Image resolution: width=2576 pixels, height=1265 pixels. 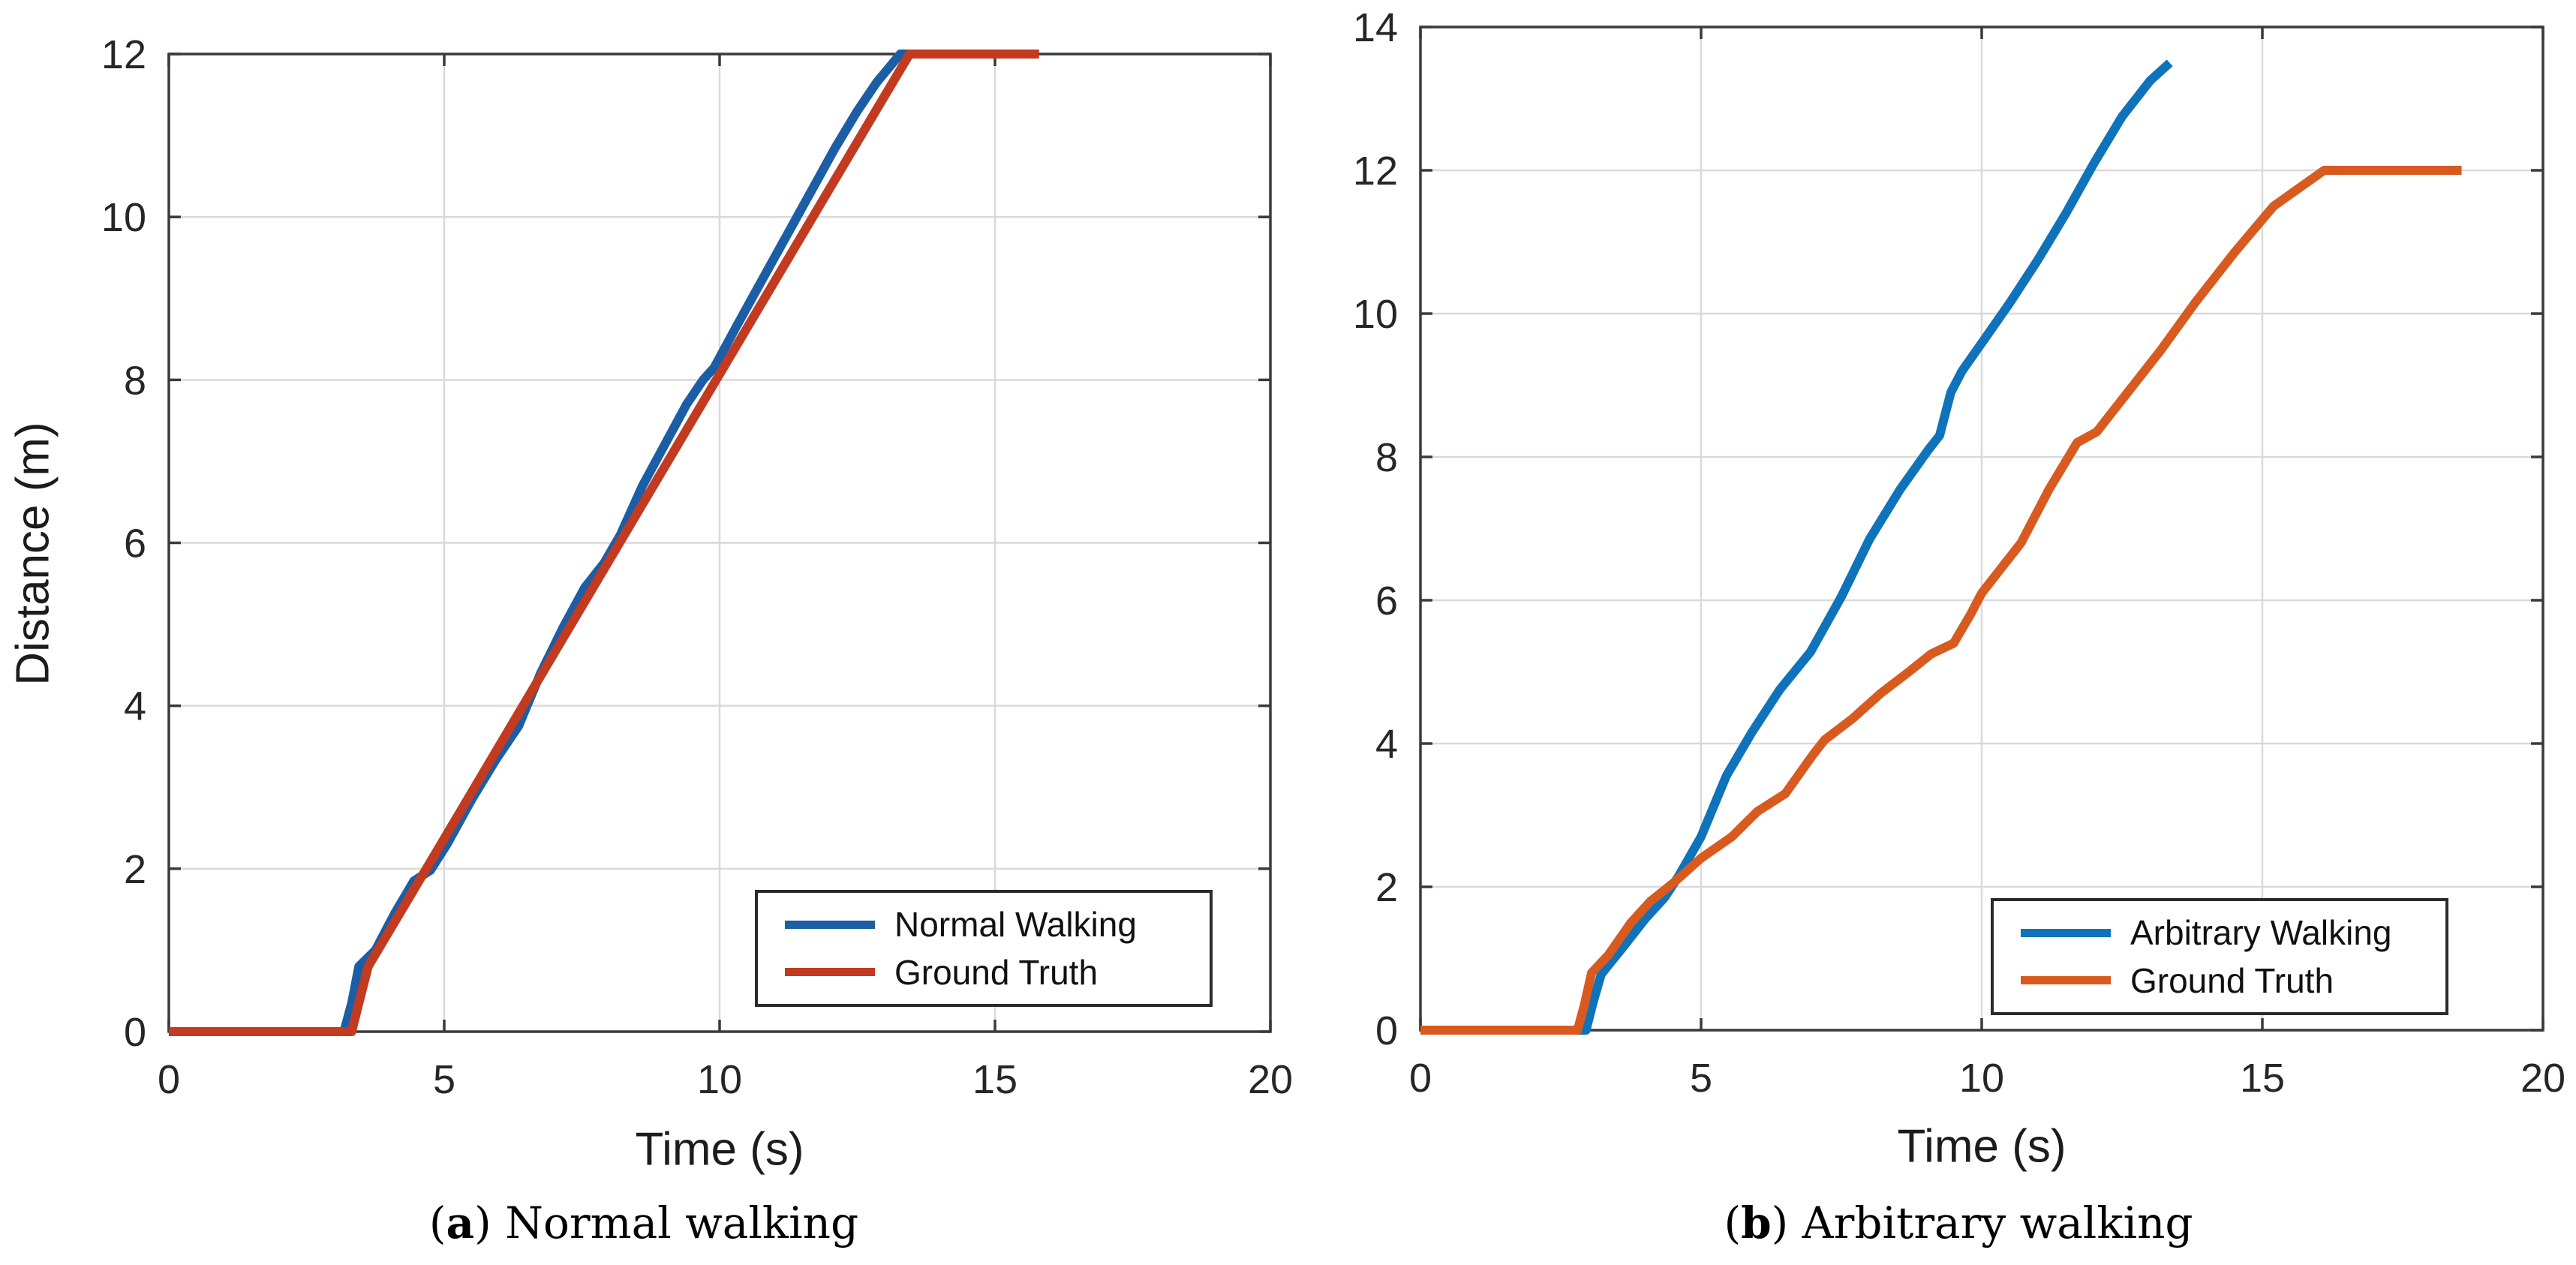 I want to click on legend-item: Normal Walking, so click(x=984, y=924).